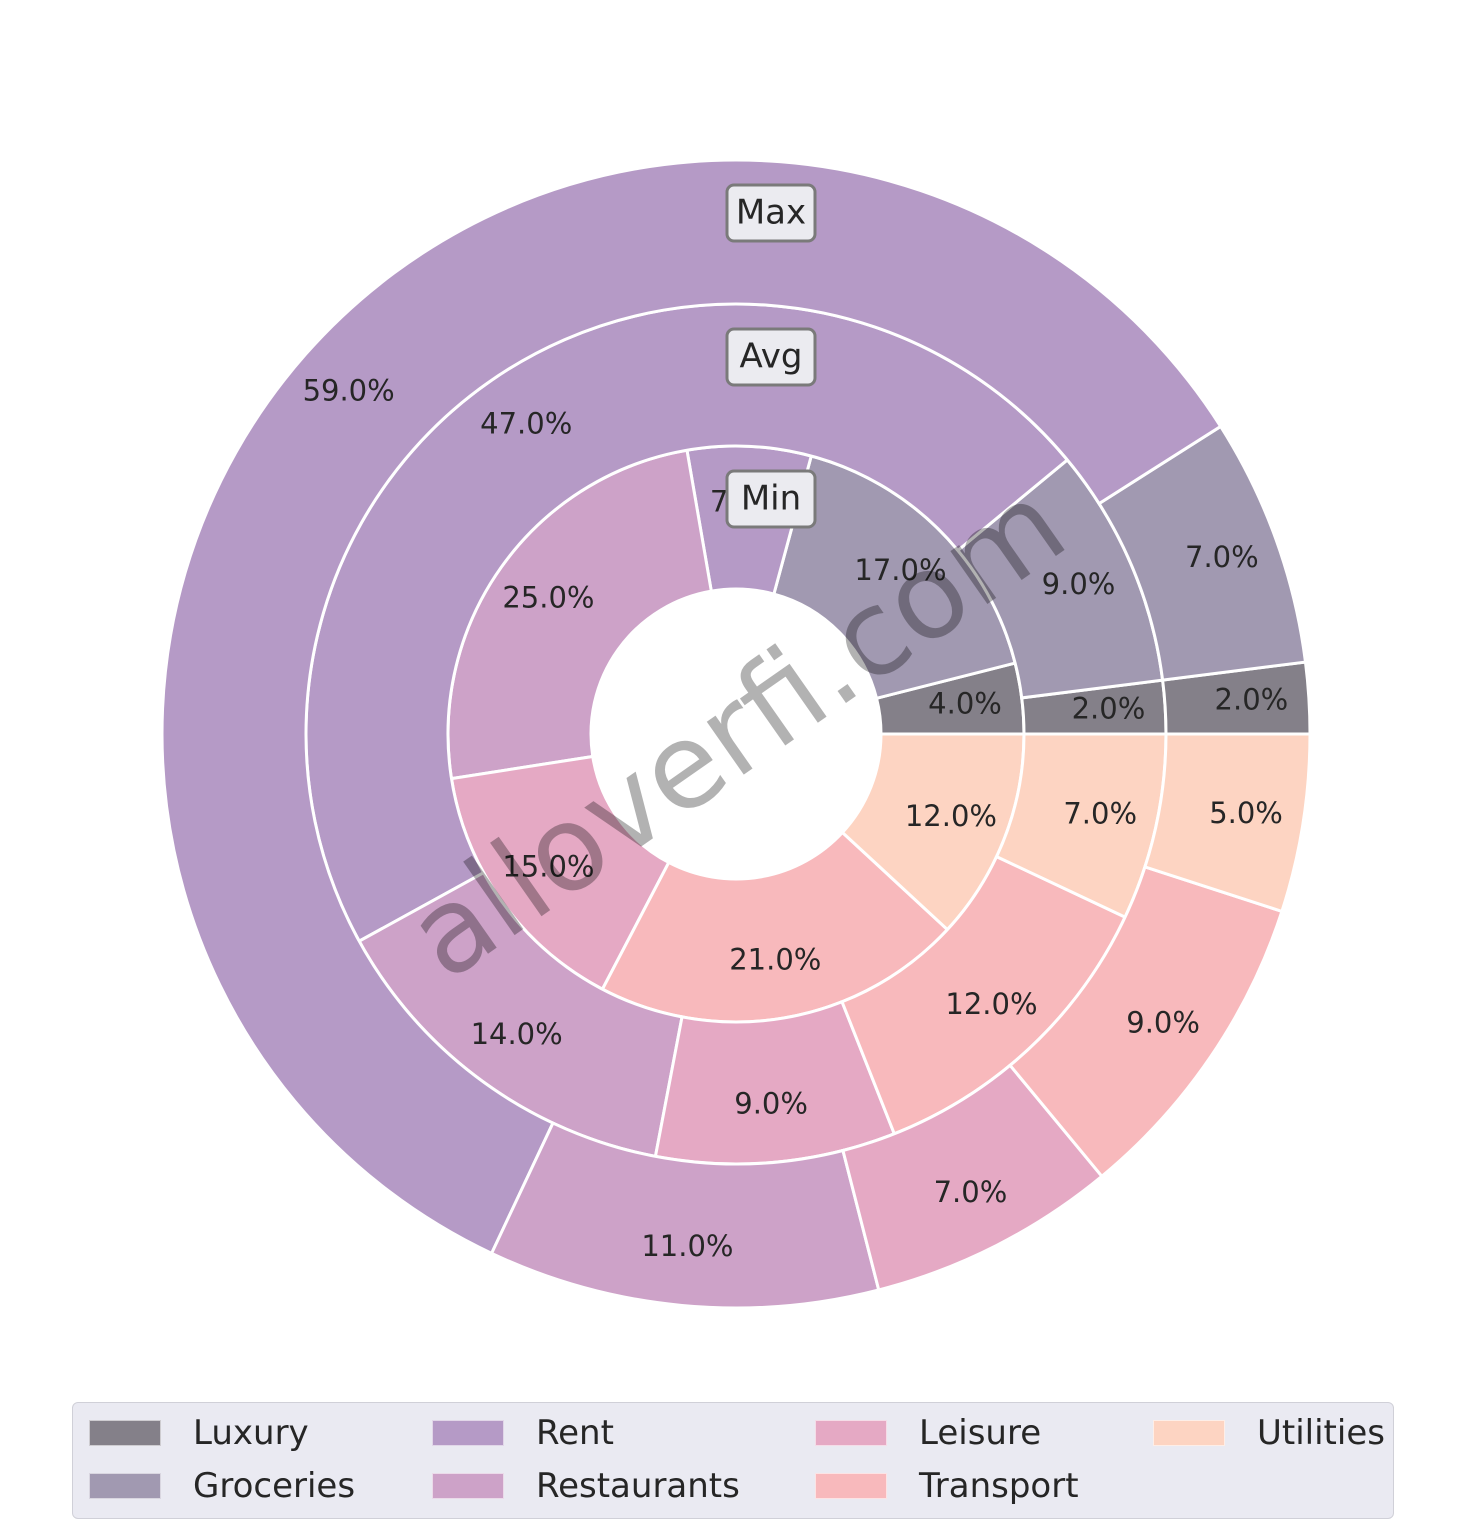  I want to click on legend-swatch-leisure, so click(851, 1433).